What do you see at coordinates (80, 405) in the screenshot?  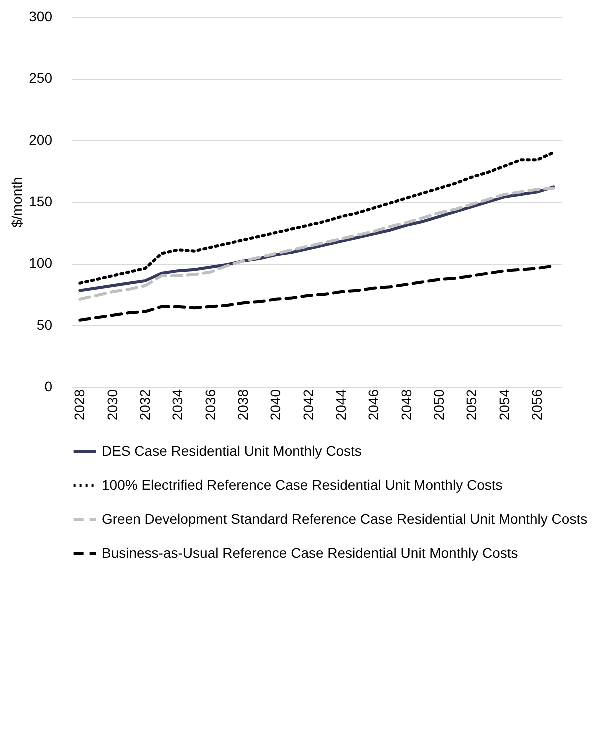 I see `x-tick-label: 2028` at bounding box center [80, 405].